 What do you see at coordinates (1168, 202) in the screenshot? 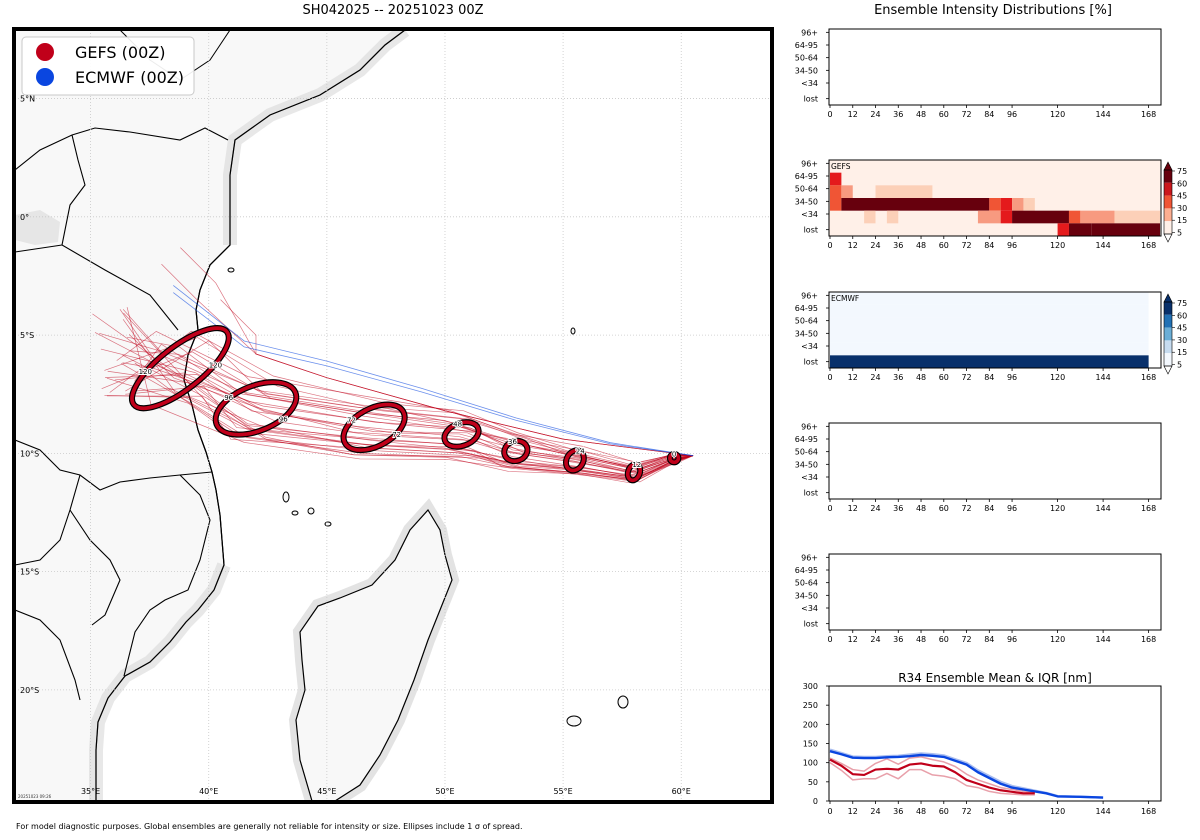
I see `colorbar-frame` at bounding box center [1168, 202].